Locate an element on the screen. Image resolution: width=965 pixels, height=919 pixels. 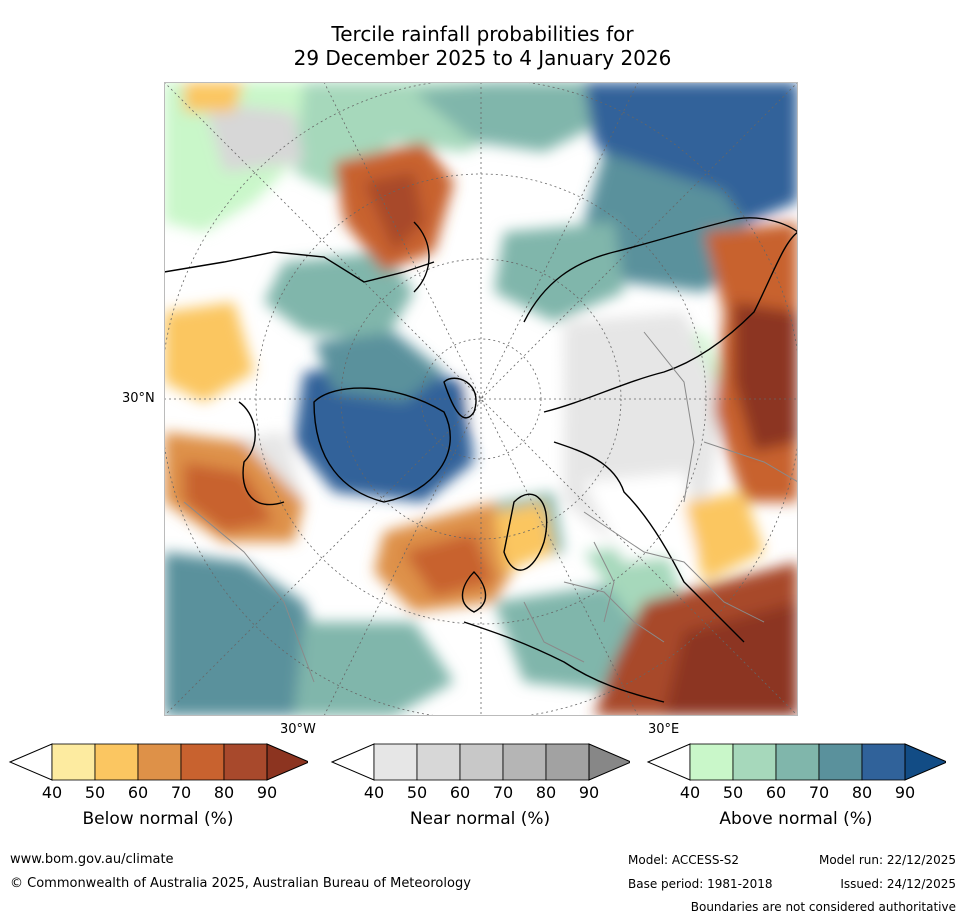
colorbar-below-min-arrow is located at coordinates (30, 762).